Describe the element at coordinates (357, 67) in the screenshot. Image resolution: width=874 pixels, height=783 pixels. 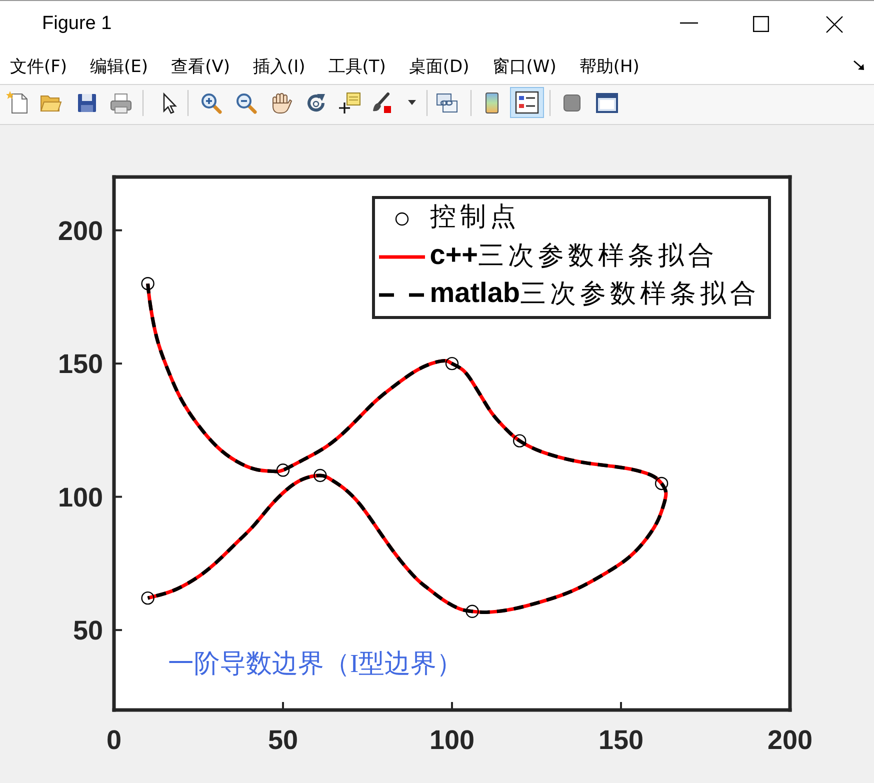
I see `text: 工具(T)` at that location.